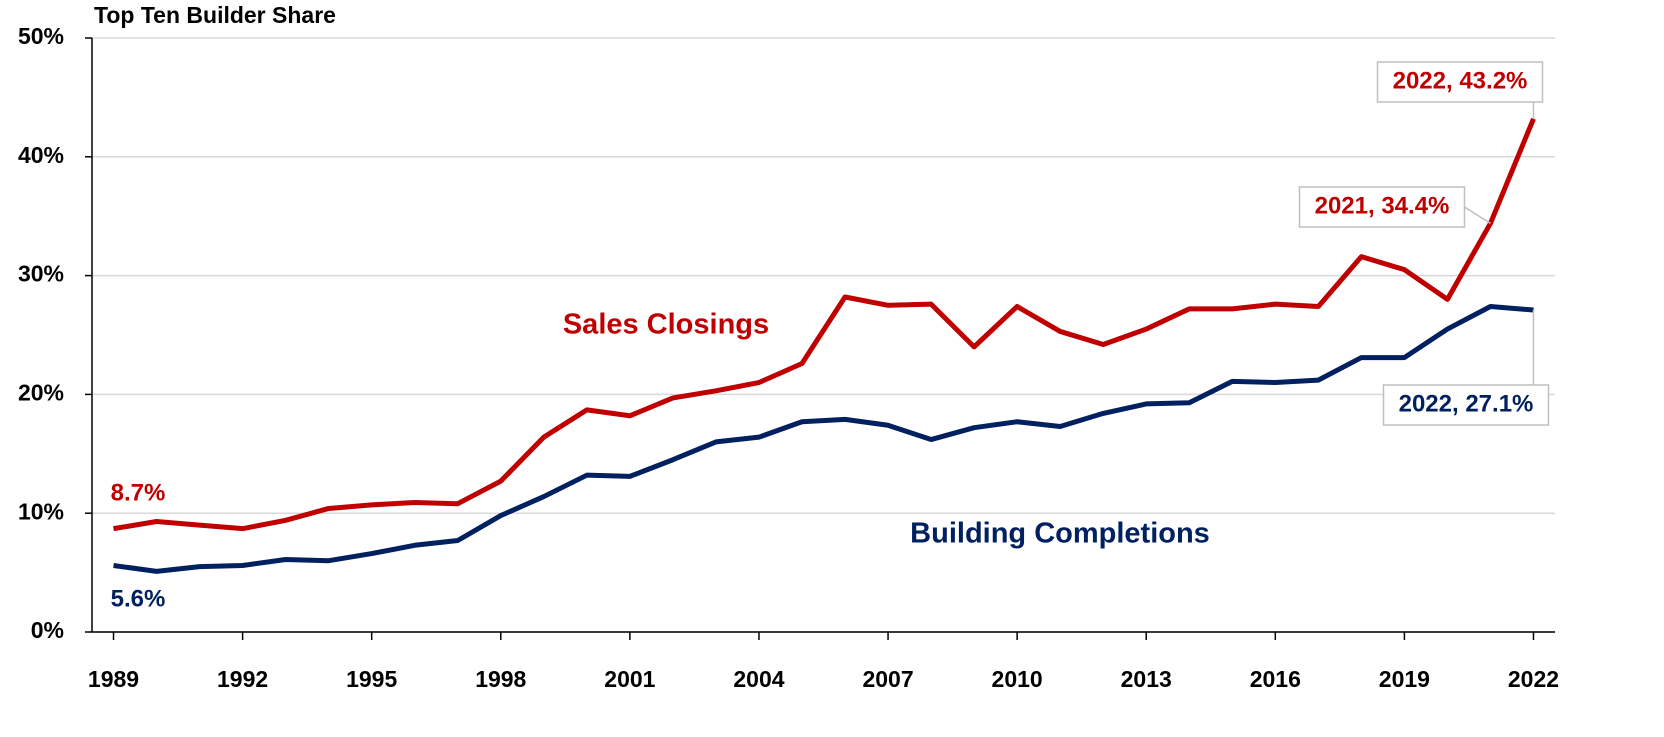 The image size is (1664, 737). I want to click on data-label: 2021, 34.4%, so click(1382, 205).